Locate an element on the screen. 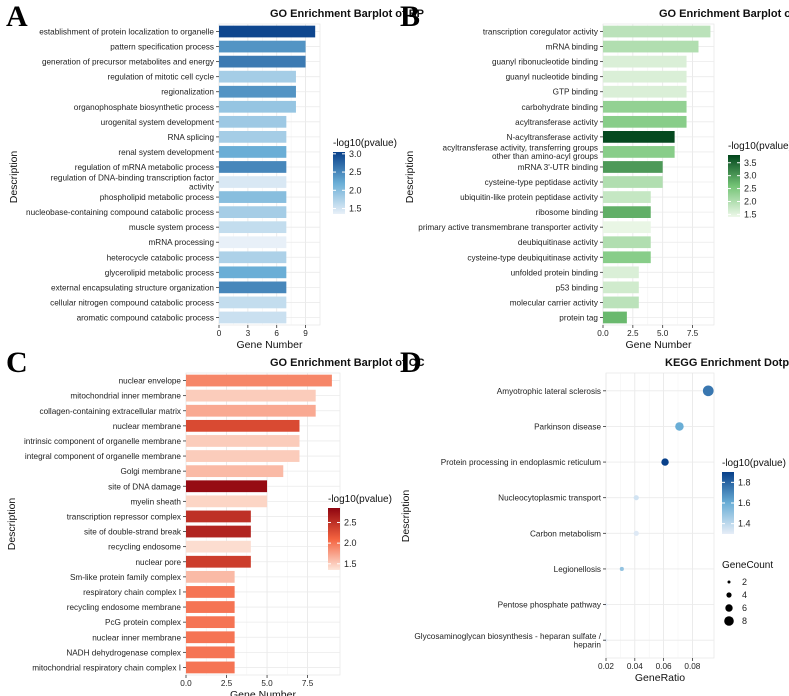 The width and height of the screenshot is (789, 696). x-tick-label: 7.5 is located at coordinates (308, 683).